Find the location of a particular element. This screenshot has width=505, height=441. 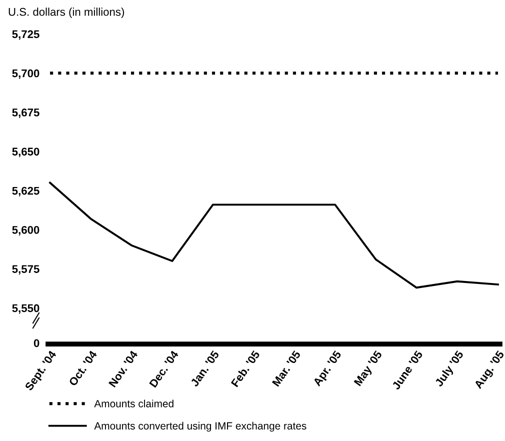

legend-label: Amounts claimed is located at coordinates (134, 404).